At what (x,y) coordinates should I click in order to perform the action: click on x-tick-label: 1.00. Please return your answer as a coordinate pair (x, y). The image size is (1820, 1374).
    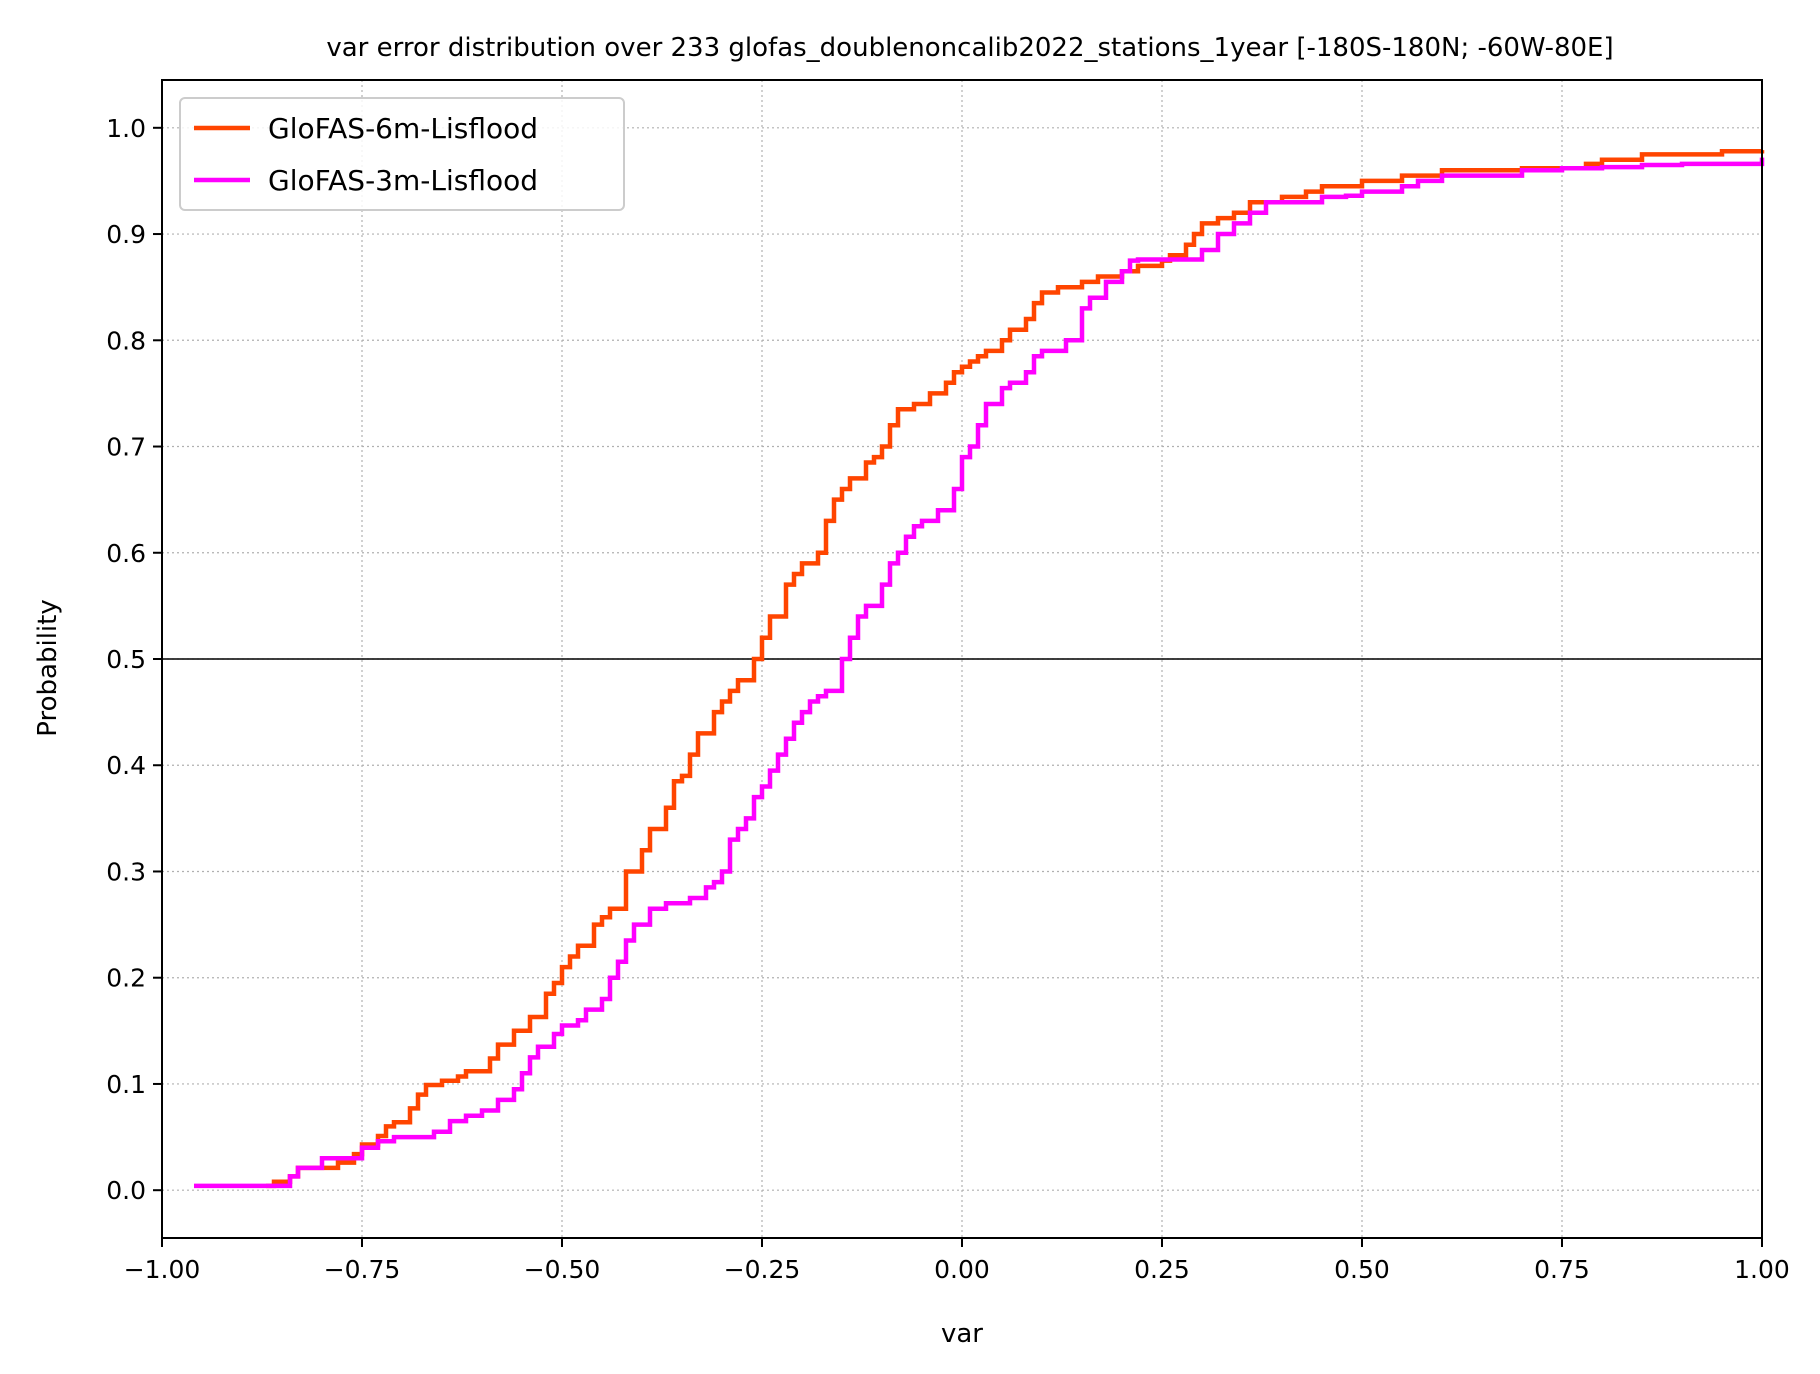
    Looking at the image, I should click on (1762, 1269).